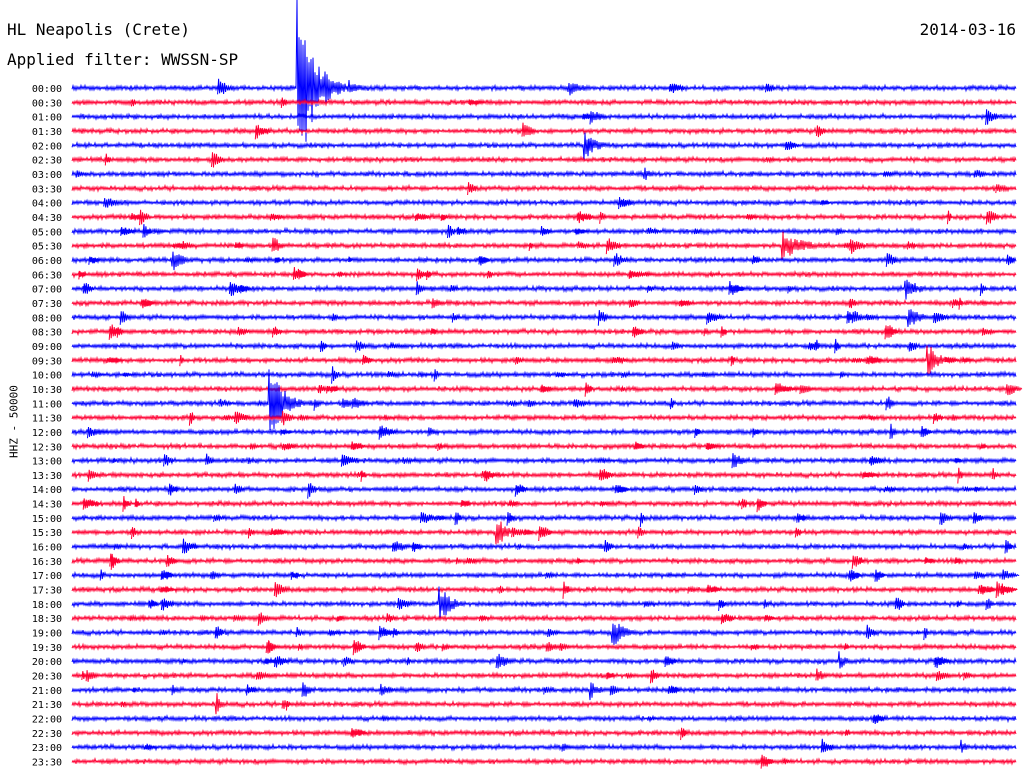 The image size is (1024, 780). Describe the element at coordinates (47, 748) in the screenshot. I see `row-time-label: 23:00` at that location.